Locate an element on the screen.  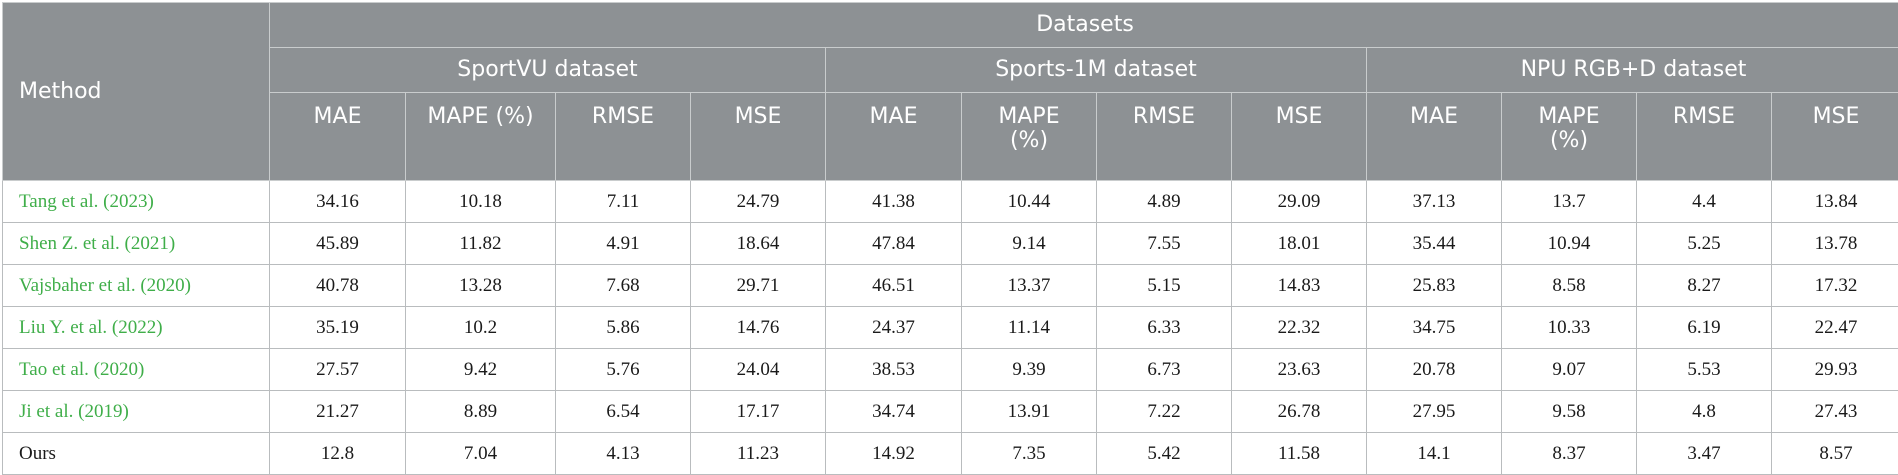
value-cell: 9.07 is located at coordinates (1569, 370).